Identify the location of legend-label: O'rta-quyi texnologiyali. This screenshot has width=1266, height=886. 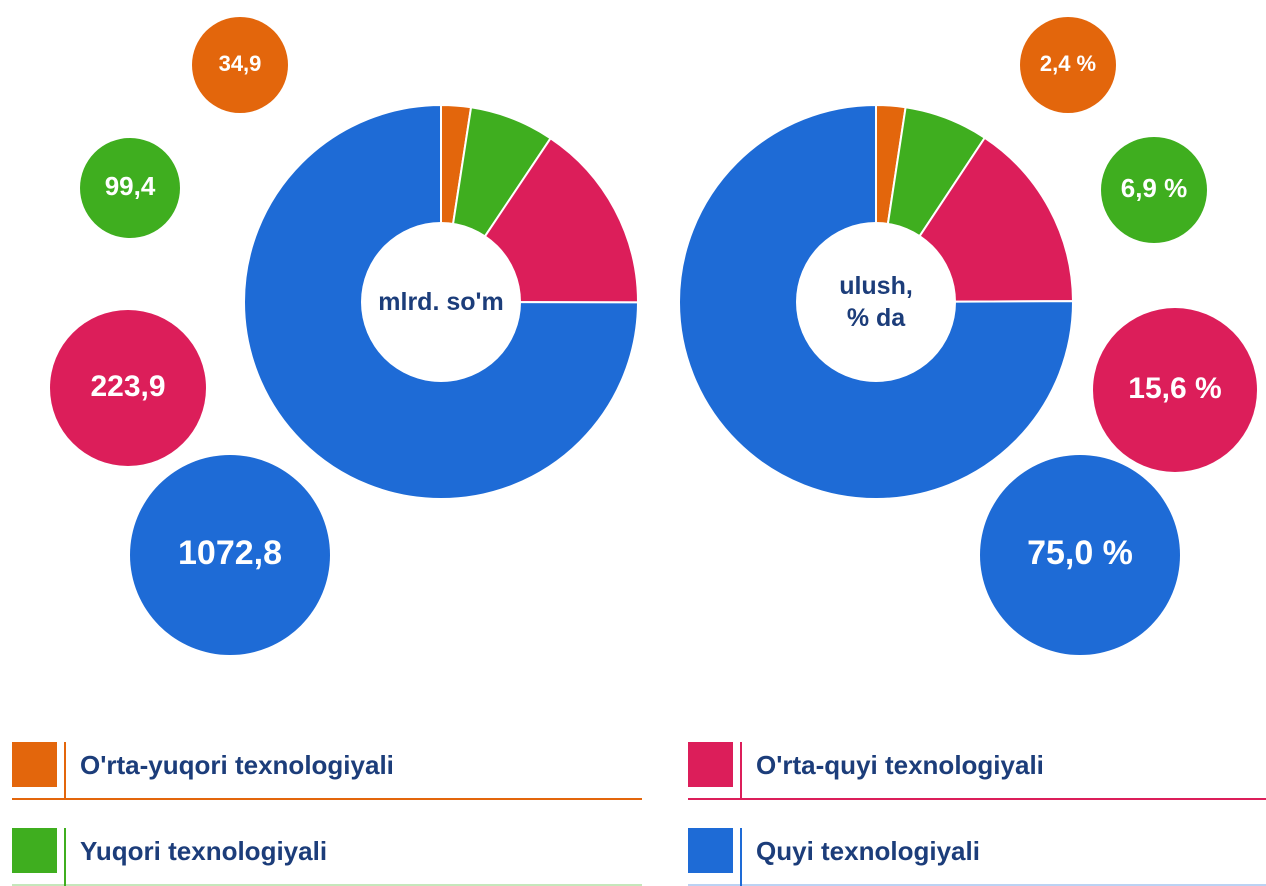
(900, 765).